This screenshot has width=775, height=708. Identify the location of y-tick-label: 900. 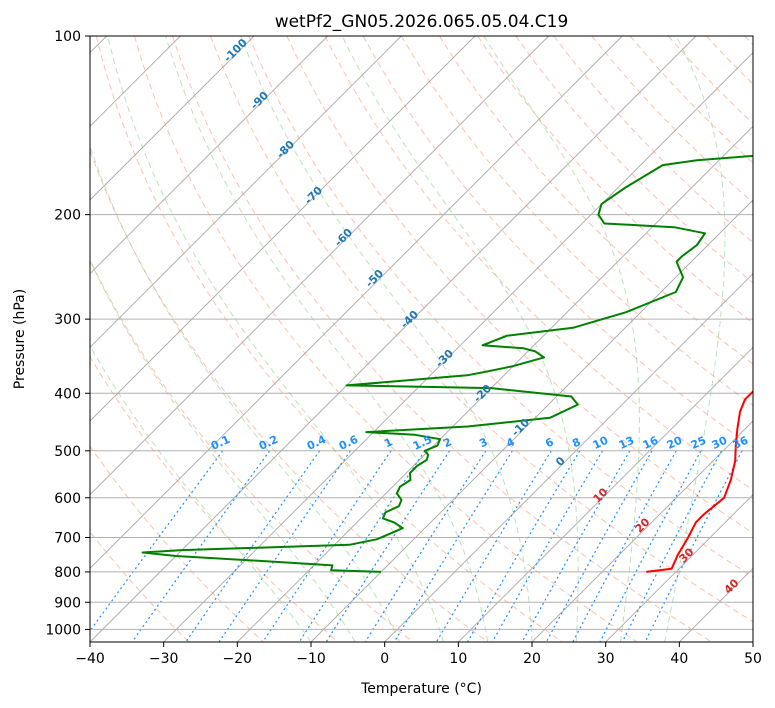
(67, 603).